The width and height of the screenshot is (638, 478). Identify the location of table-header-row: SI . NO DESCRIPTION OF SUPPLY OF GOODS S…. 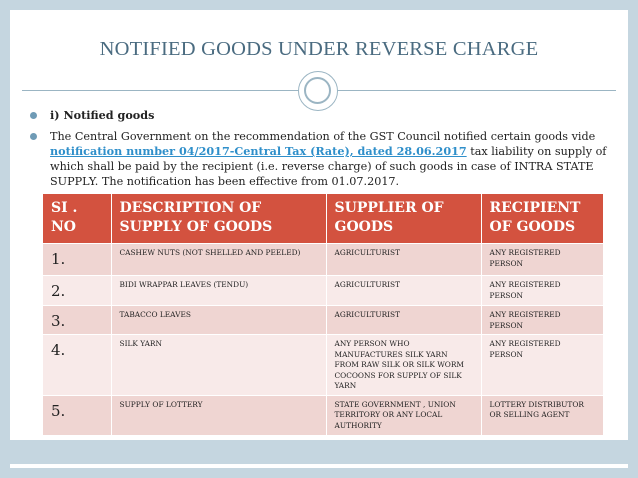
(323, 219).